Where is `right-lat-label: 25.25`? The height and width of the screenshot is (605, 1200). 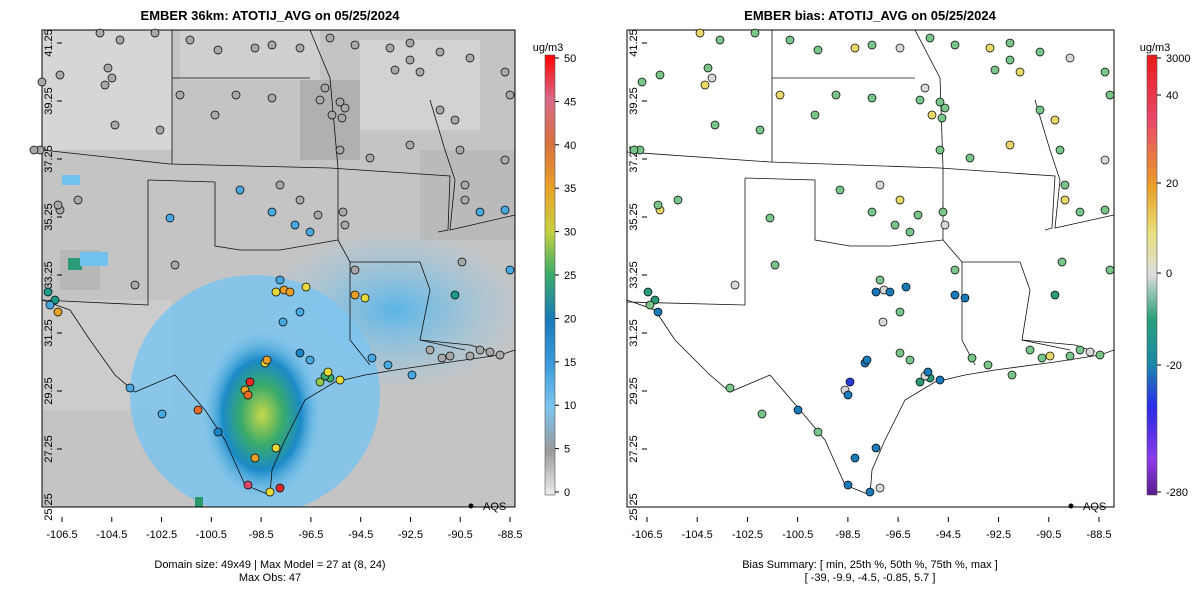
right-lat-label: 25.25 is located at coordinates (634, 507).